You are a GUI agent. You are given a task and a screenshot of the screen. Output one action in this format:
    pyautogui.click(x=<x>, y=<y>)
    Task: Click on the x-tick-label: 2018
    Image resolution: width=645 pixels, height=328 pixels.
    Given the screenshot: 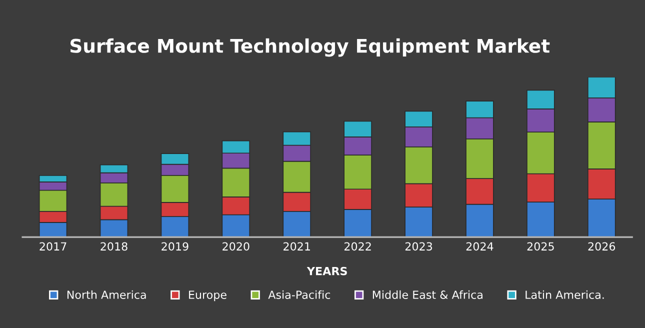 What is the action you would take?
    pyautogui.click(x=114, y=246)
    